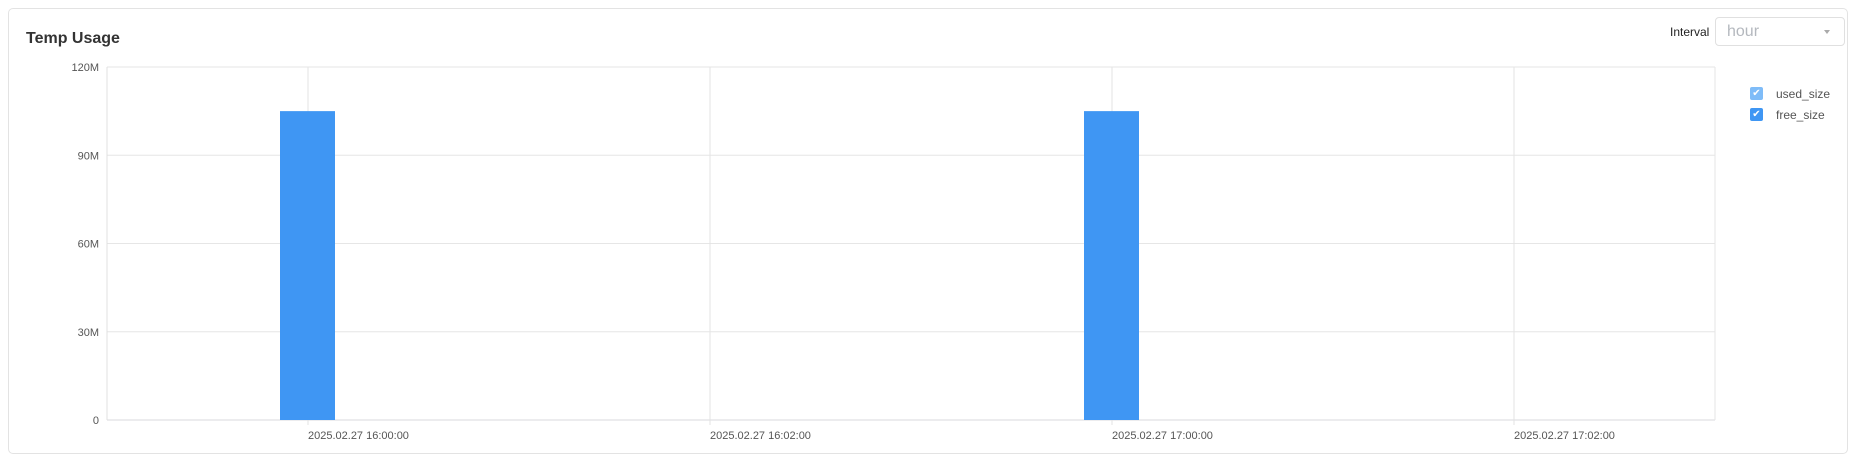 This screenshot has width=1864, height=465. What do you see at coordinates (760, 436) in the screenshot?
I see `x-tick-label: 2025.02.27 16:02:00` at bounding box center [760, 436].